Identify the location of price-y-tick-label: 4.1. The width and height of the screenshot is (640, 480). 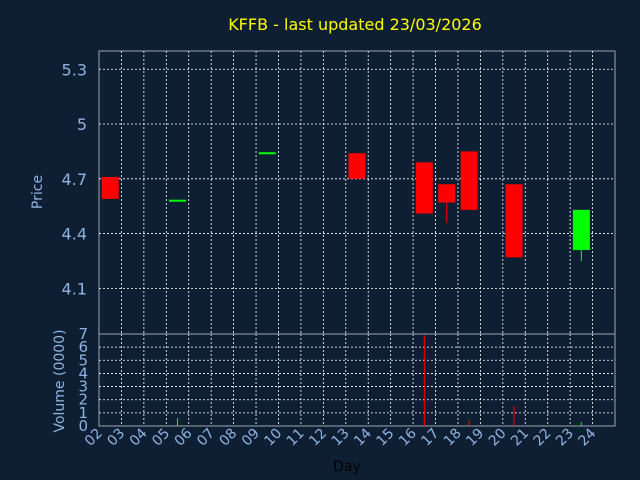
(74, 288).